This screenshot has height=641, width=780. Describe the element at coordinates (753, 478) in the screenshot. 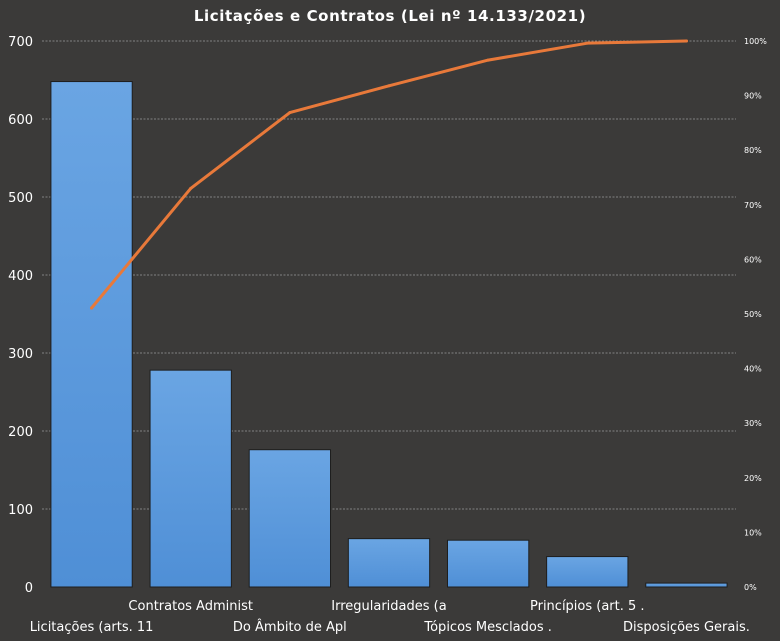

I see `y2-tick-label: 20%` at that location.